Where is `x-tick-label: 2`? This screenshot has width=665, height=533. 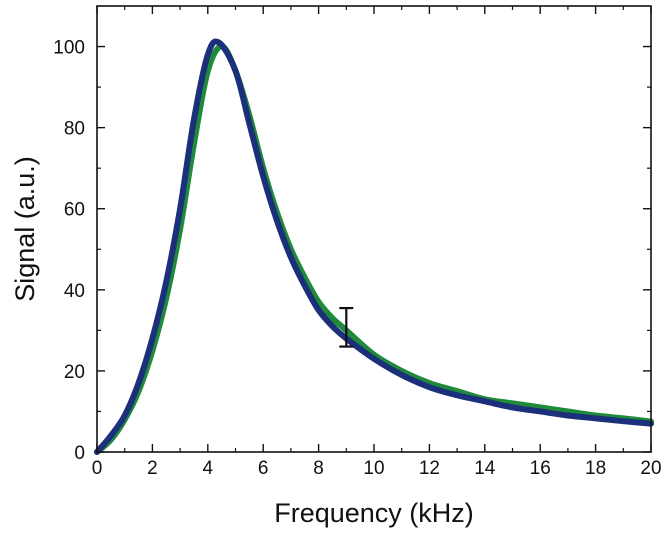
x-tick-label: 2 is located at coordinates (152, 468).